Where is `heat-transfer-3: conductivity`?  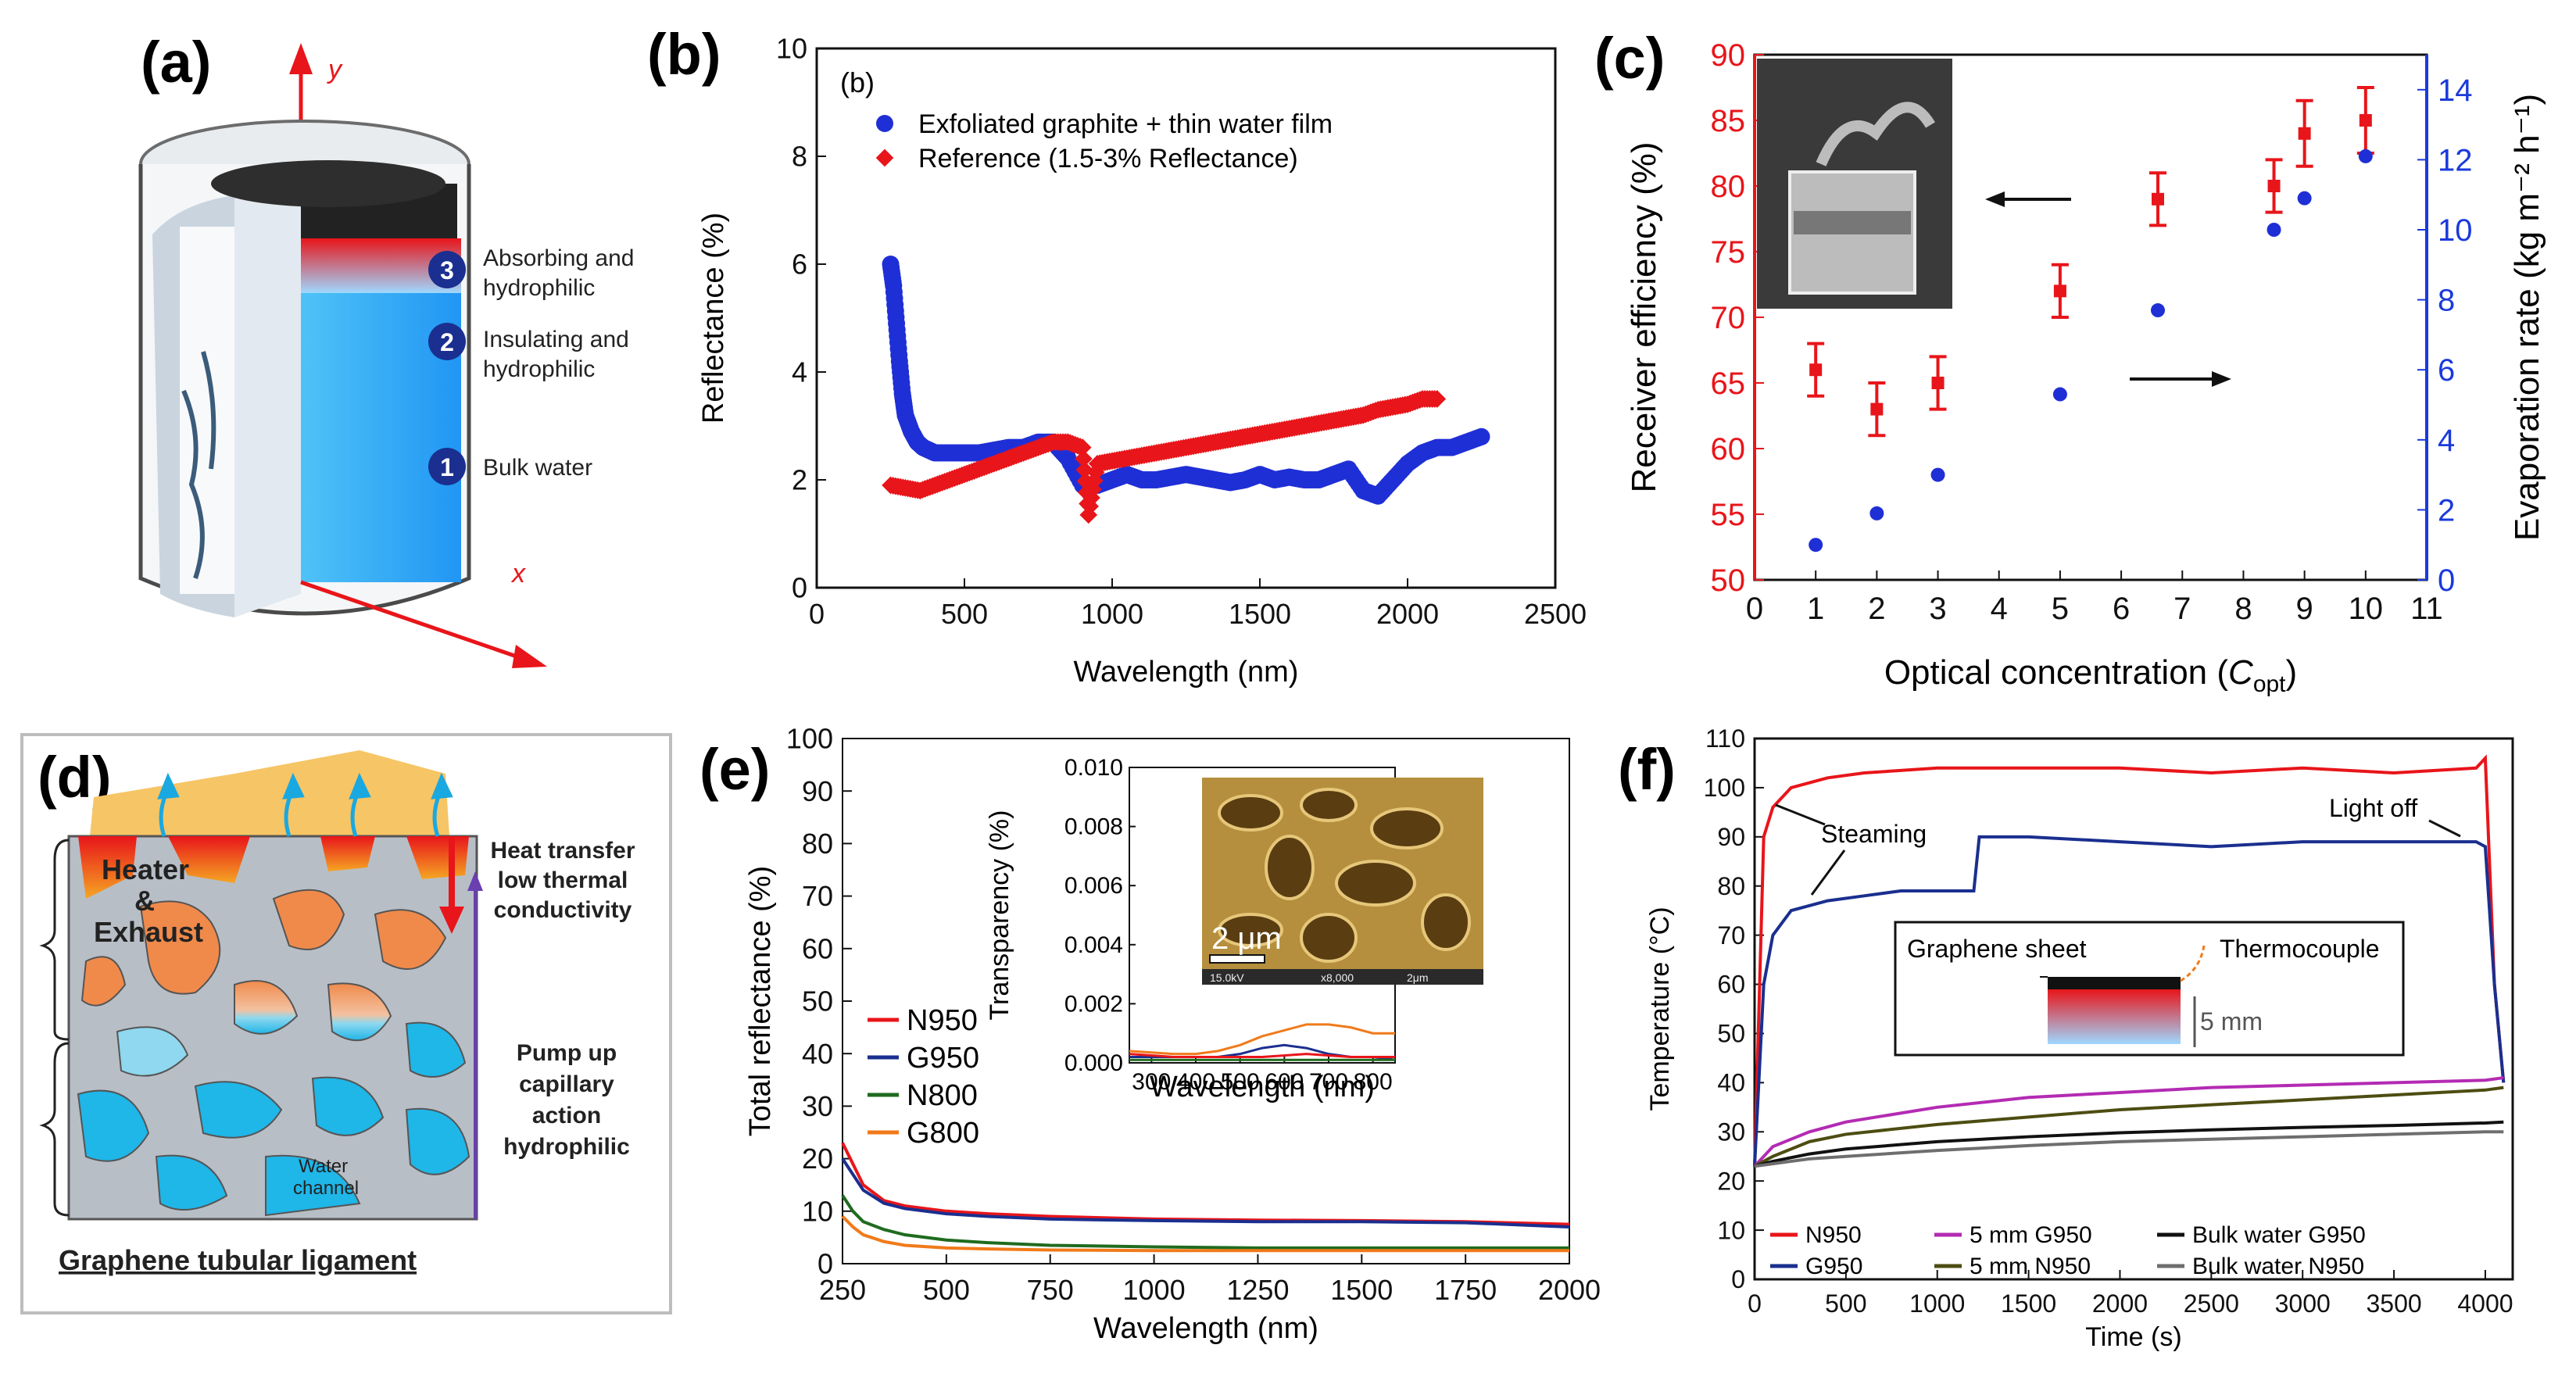 heat-transfer-3: conductivity is located at coordinates (563, 910).